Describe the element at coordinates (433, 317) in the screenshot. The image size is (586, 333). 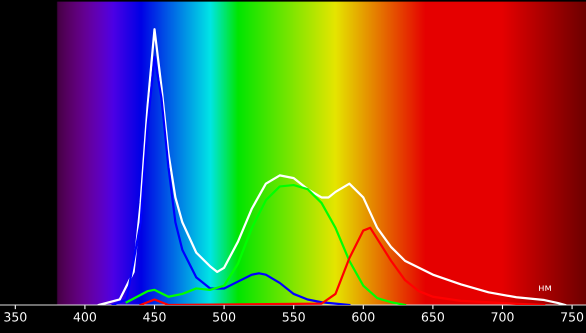
I see `x-tick-label: 650` at that location.